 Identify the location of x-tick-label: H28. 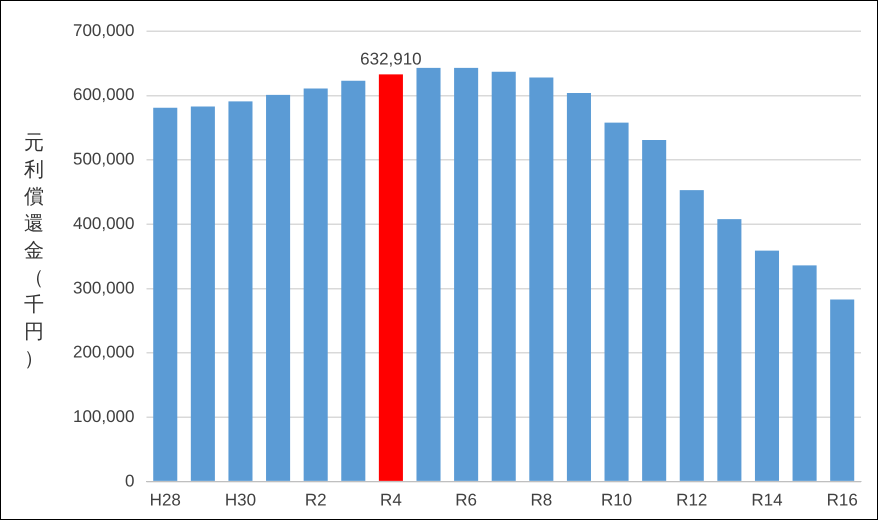
(165, 500).